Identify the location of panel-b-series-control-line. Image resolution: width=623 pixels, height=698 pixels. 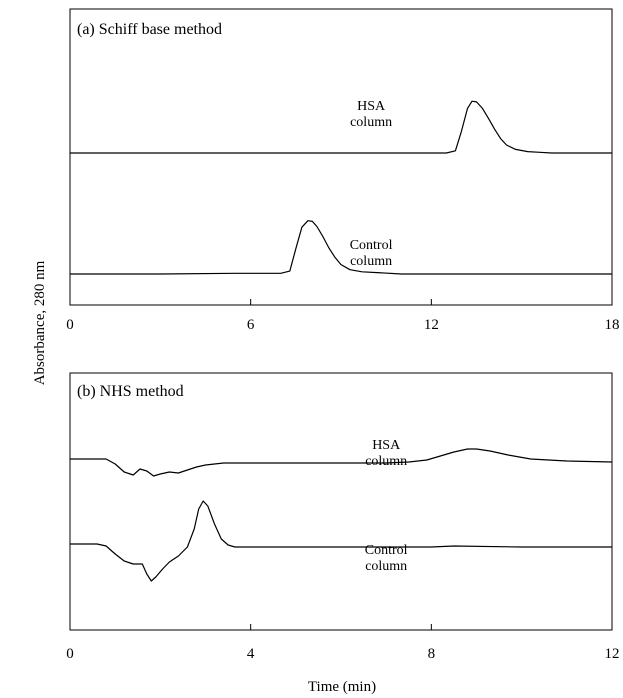
(341, 541).